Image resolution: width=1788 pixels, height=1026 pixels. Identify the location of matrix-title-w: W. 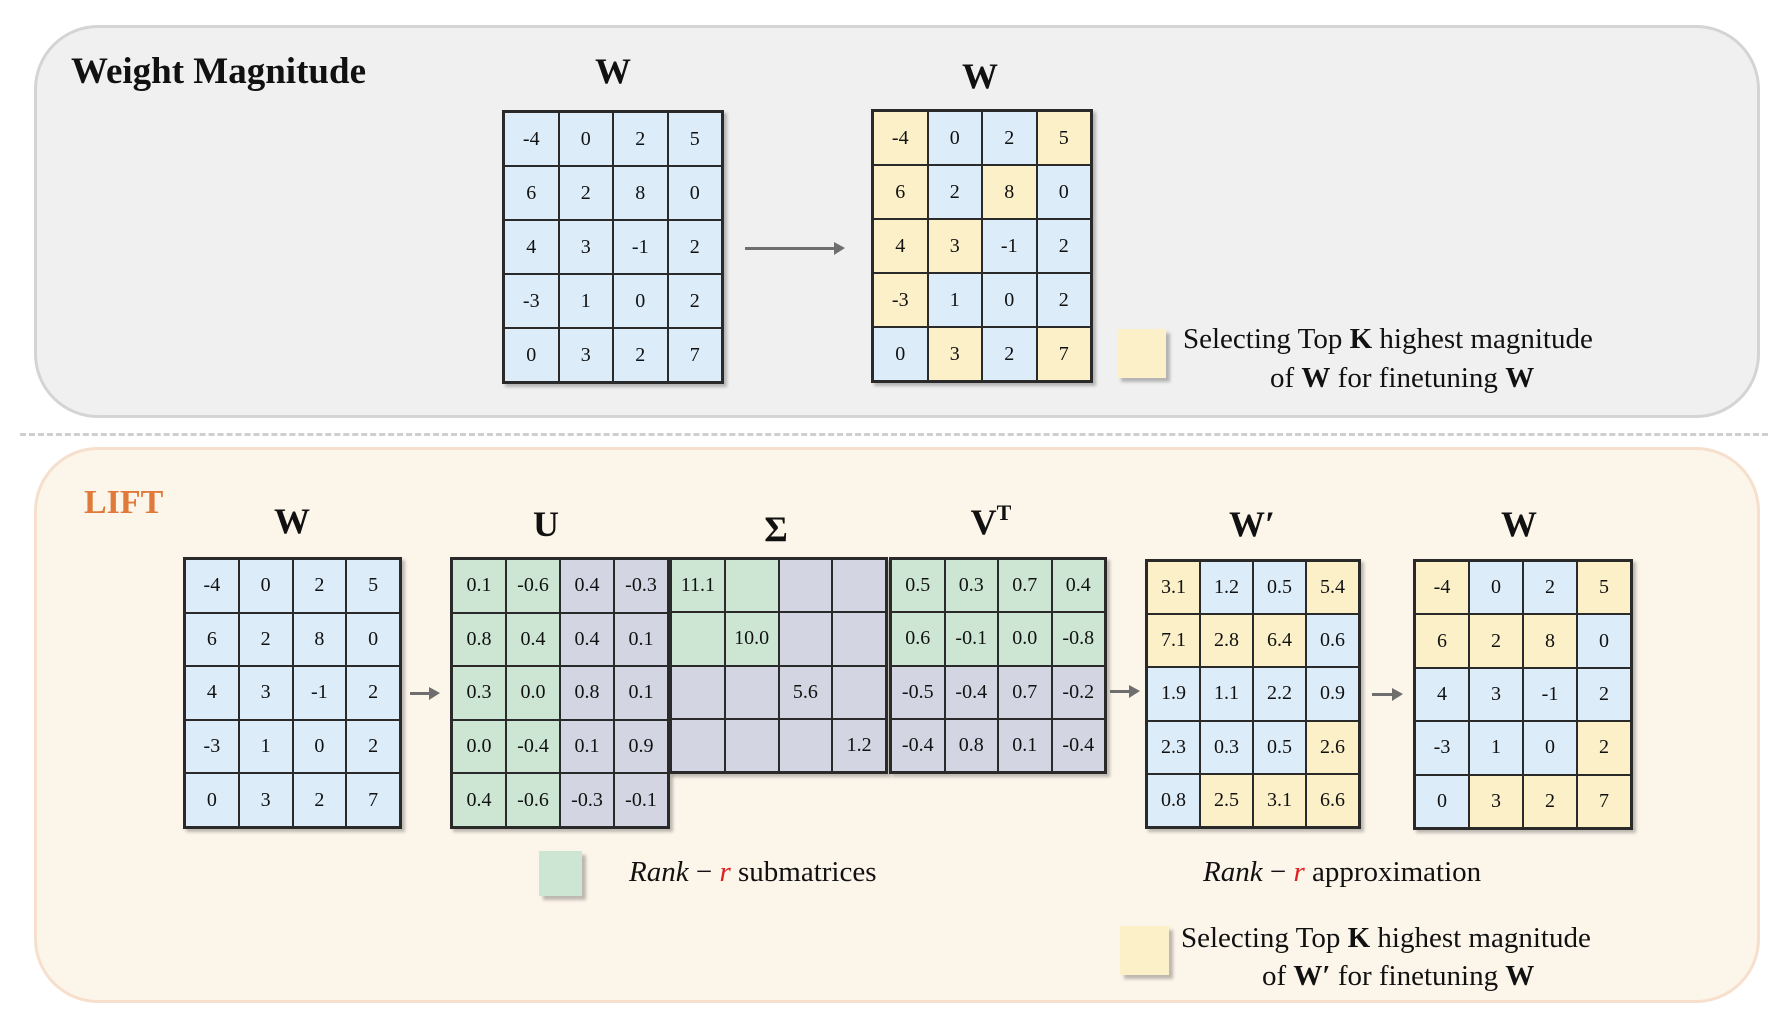
(292, 521).